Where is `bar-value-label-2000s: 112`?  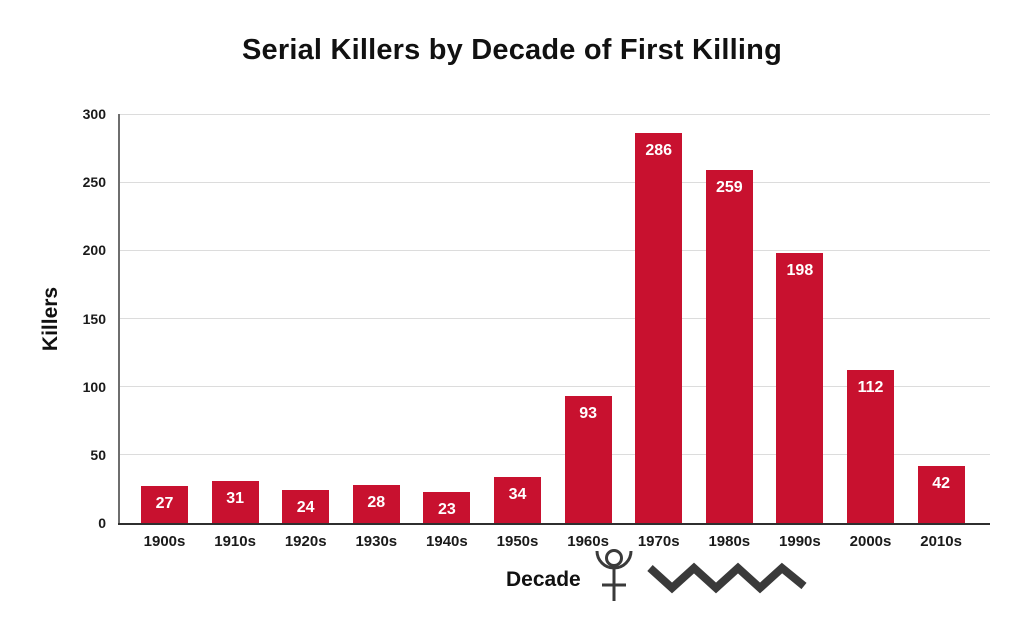
bar-value-label-2000s: 112 is located at coordinates (870, 387).